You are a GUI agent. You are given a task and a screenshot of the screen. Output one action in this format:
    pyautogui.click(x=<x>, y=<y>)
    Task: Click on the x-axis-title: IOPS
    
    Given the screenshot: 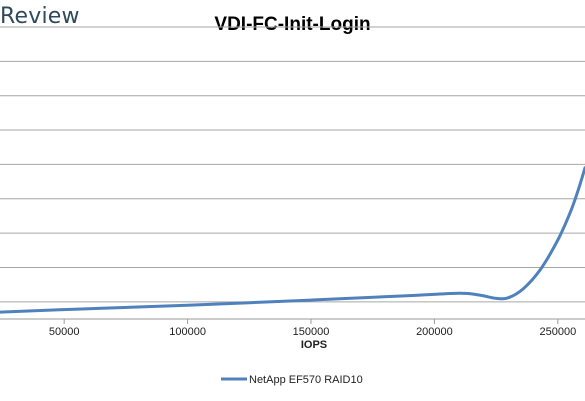 What is the action you would take?
    pyautogui.click(x=314, y=345)
    